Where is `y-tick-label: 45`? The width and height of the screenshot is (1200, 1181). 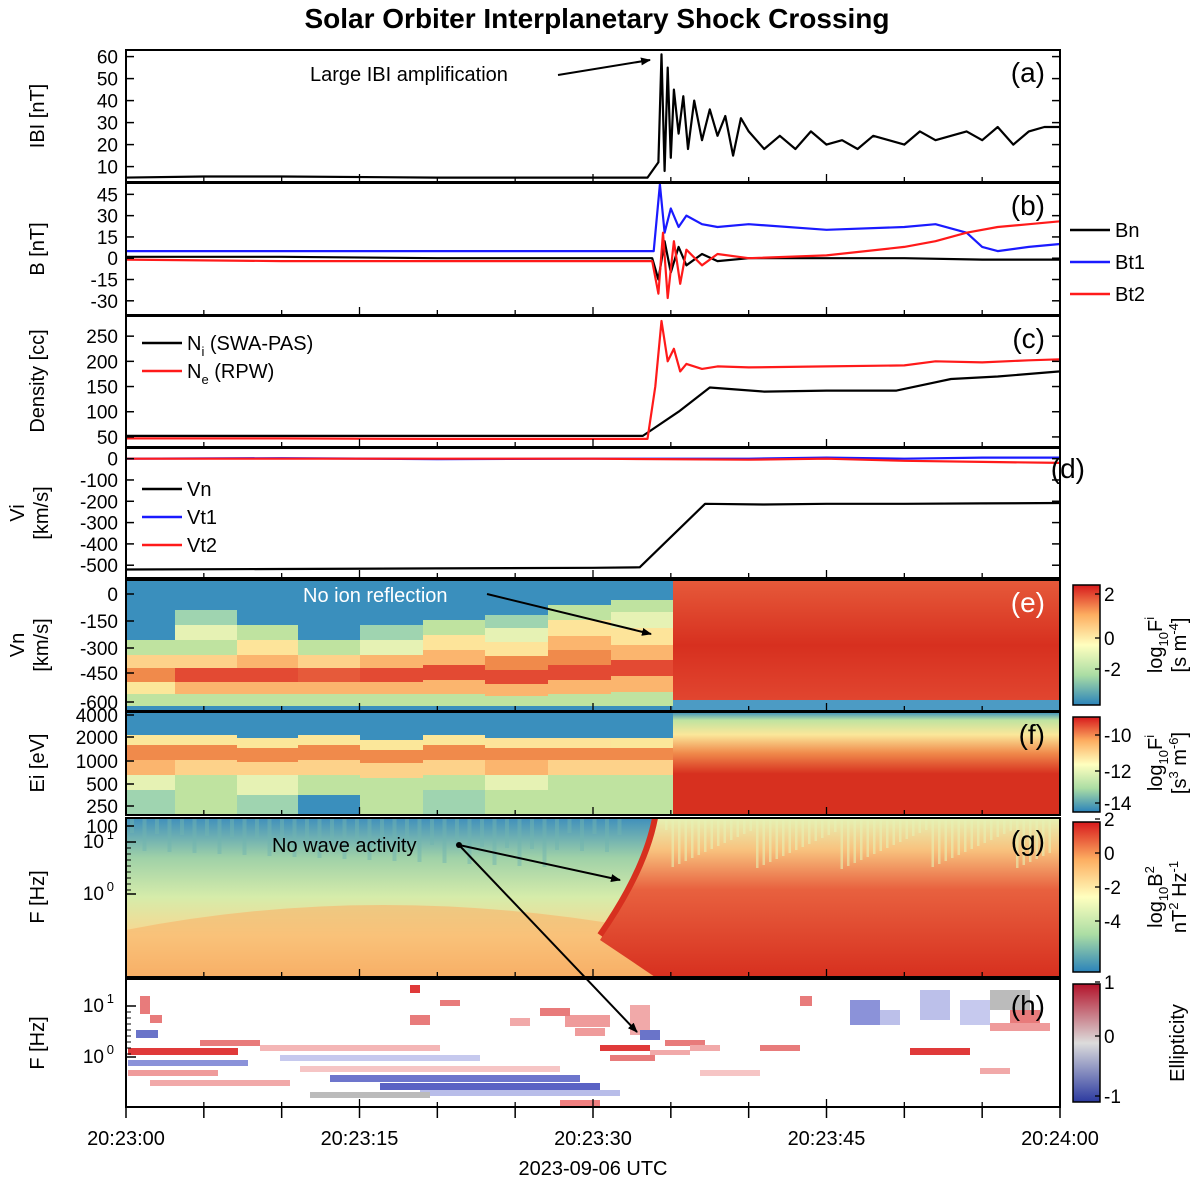 y-tick-label: 45 is located at coordinates (107, 195).